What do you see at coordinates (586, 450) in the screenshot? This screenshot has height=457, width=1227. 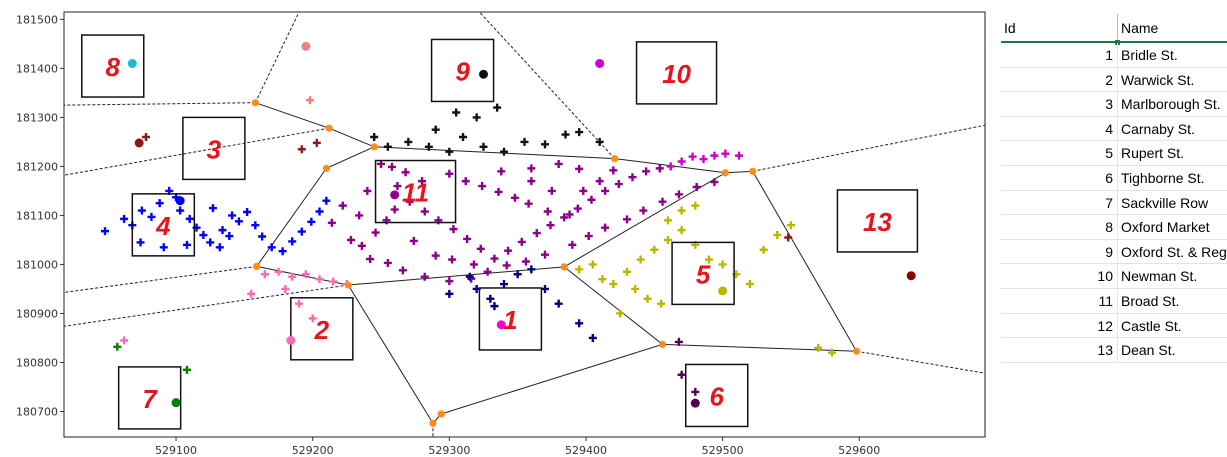 I see `x-tick-label: 529400` at bounding box center [586, 450].